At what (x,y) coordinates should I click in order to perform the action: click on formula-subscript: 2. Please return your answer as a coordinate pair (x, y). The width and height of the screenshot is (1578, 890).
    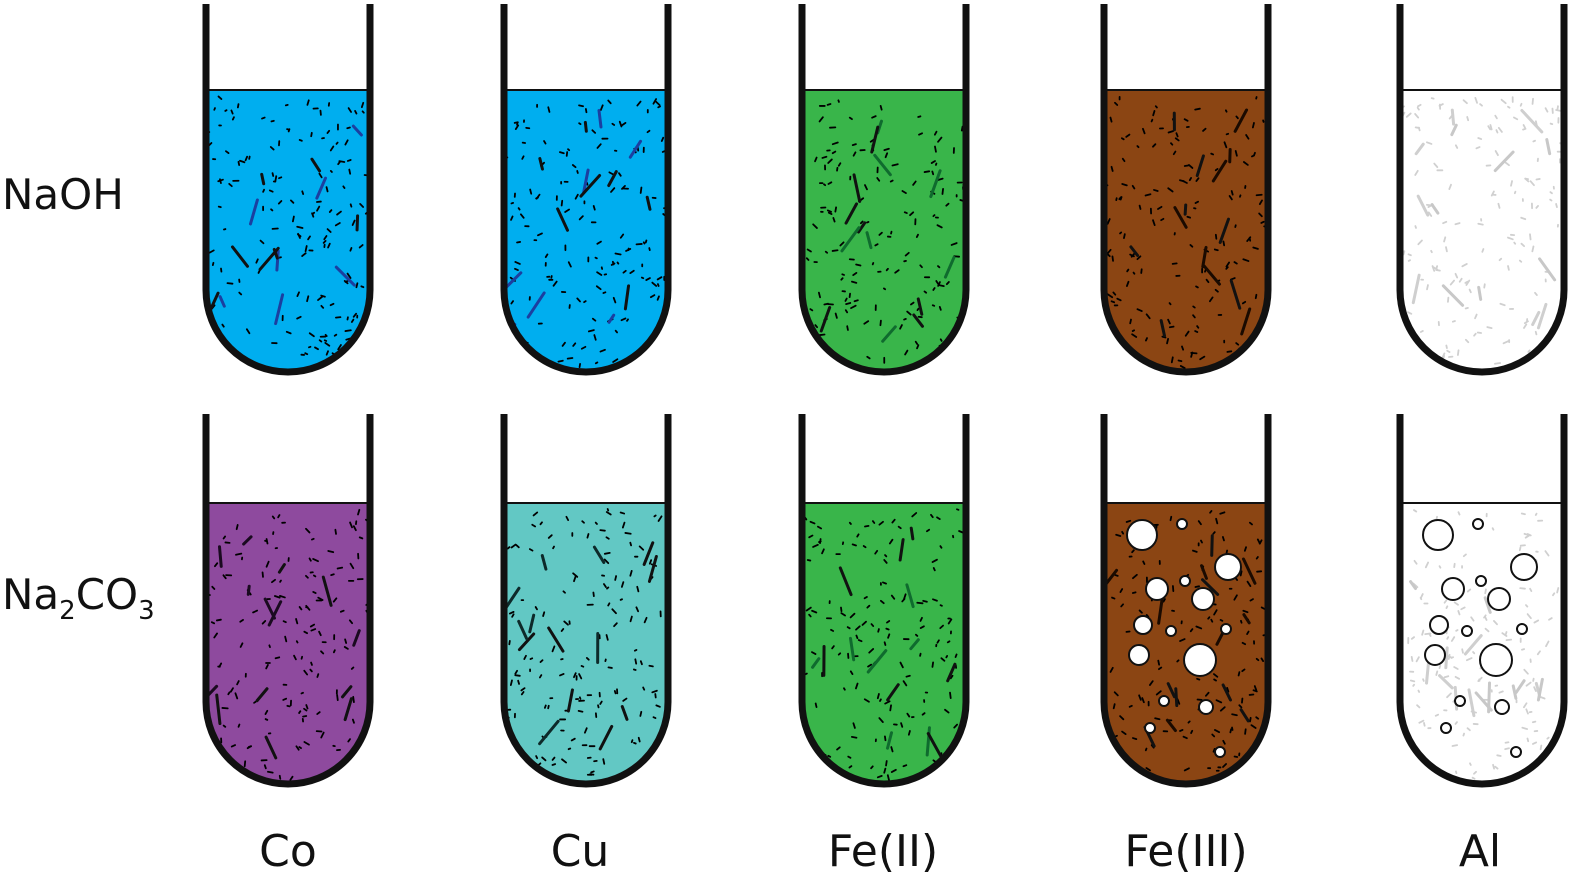
    Looking at the image, I should click on (67, 611).